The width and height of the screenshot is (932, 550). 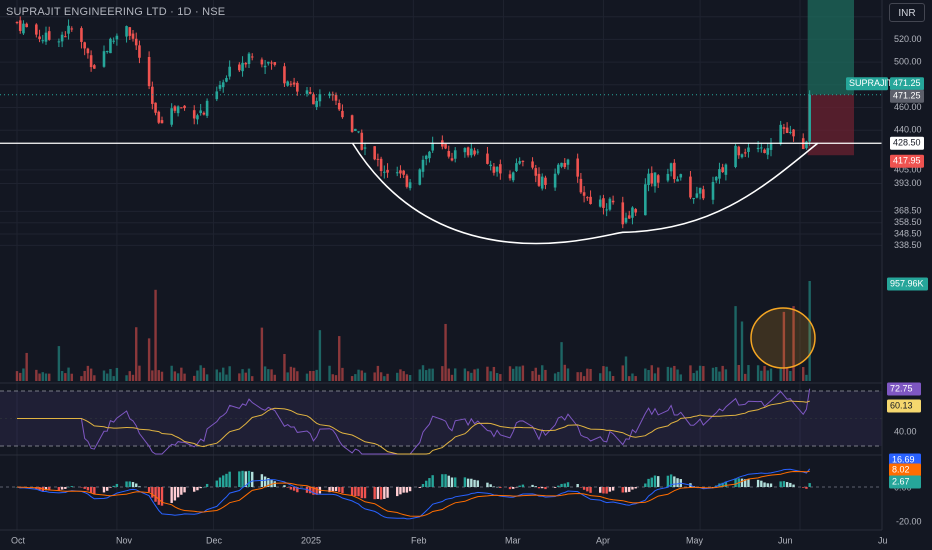 I want to click on price-axis-label: 500.00, so click(x=908, y=61).